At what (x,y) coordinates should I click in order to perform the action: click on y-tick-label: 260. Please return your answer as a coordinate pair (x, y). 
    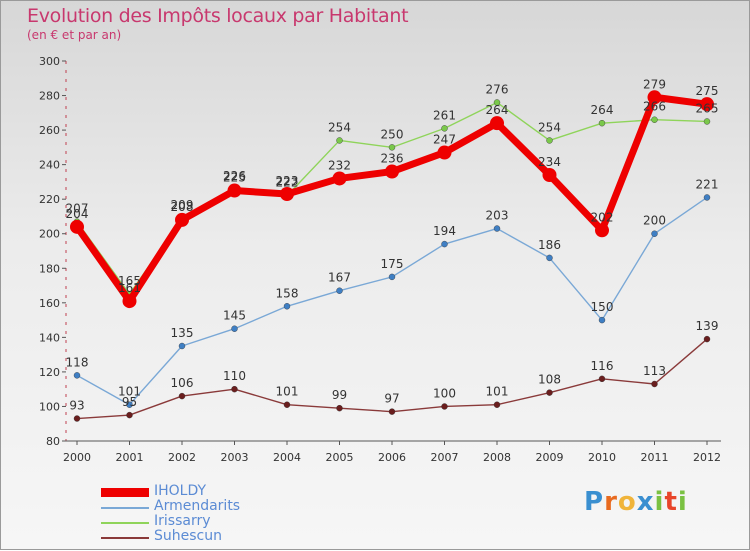
    Looking at the image, I should click on (49, 130).